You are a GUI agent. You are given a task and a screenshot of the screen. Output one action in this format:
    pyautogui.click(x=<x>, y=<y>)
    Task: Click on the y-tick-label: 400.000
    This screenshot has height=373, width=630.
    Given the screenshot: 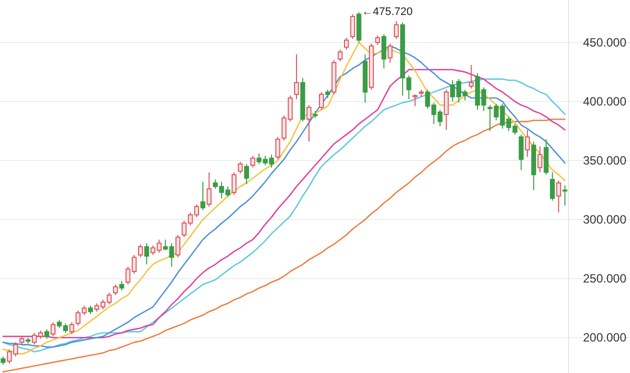 What is the action you would take?
    pyautogui.click(x=605, y=101)
    